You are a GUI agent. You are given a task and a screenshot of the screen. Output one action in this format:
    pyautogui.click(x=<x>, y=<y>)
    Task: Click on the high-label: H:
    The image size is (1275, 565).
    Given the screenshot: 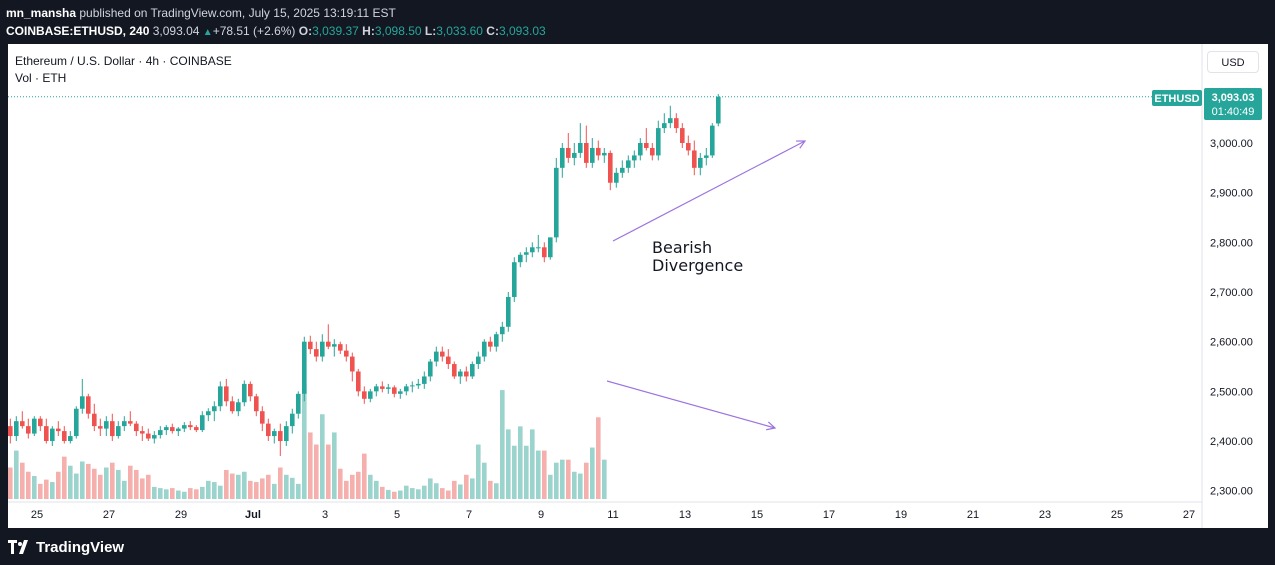 What is the action you would take?
    pyautogui.click(x=368, y=31)
    